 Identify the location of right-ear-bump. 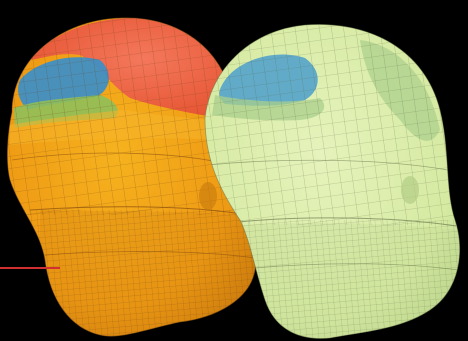
(410, 190).